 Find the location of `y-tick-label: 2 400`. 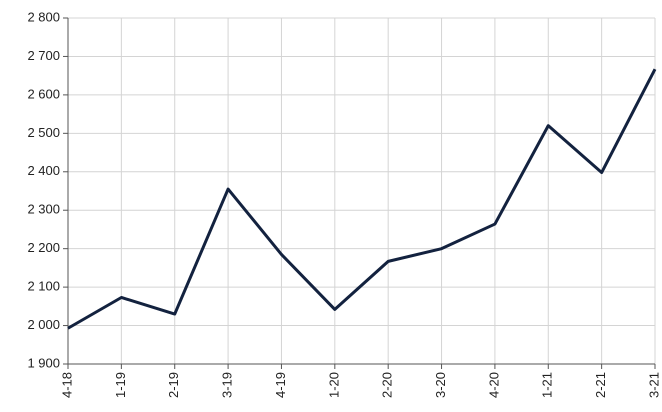

y-tick-label: 2 400 is located at coordinates (43, 170).